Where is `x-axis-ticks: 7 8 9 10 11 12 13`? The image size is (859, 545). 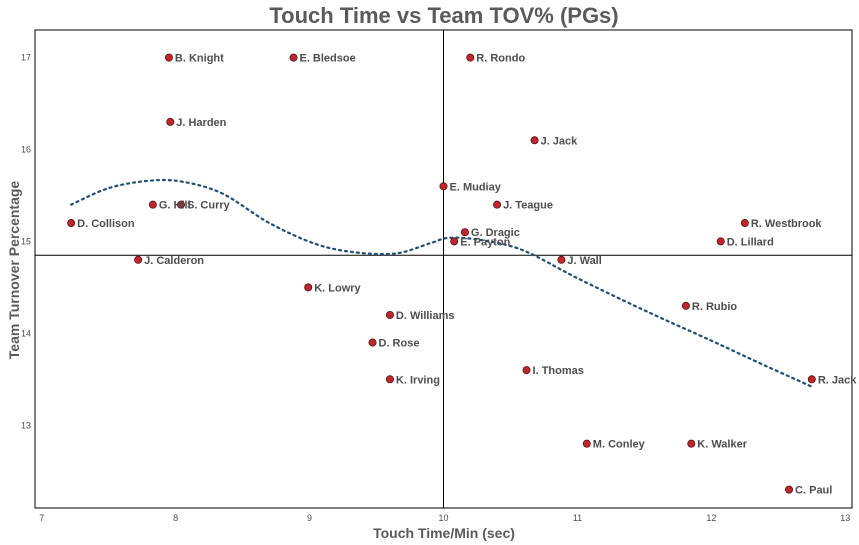
x-axis-ticks: 7 8 9 10 11 12 13 is located at coordinates (444, 518).